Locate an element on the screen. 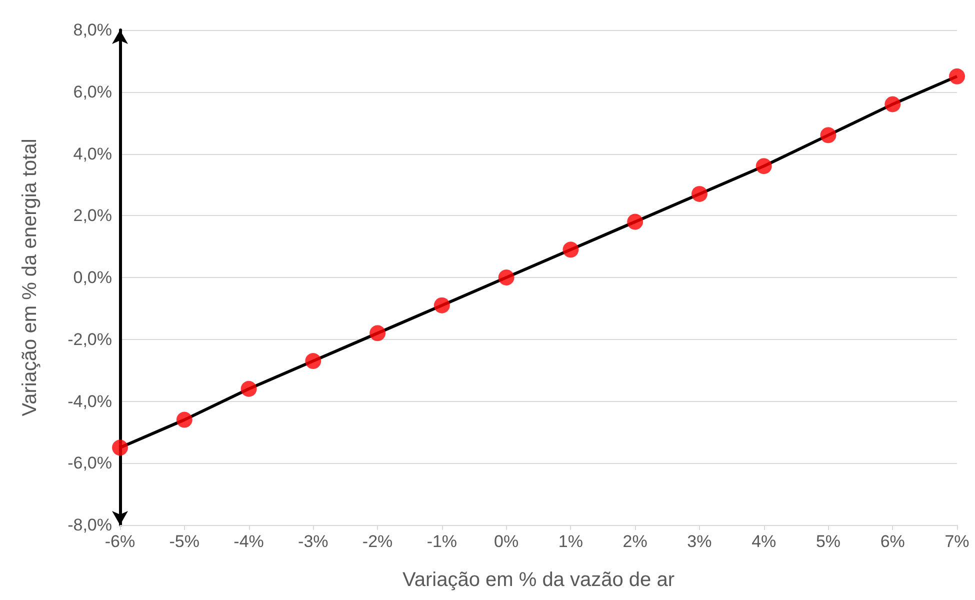  y-tick-label: 6,0% is located at coordinates (92, 92).